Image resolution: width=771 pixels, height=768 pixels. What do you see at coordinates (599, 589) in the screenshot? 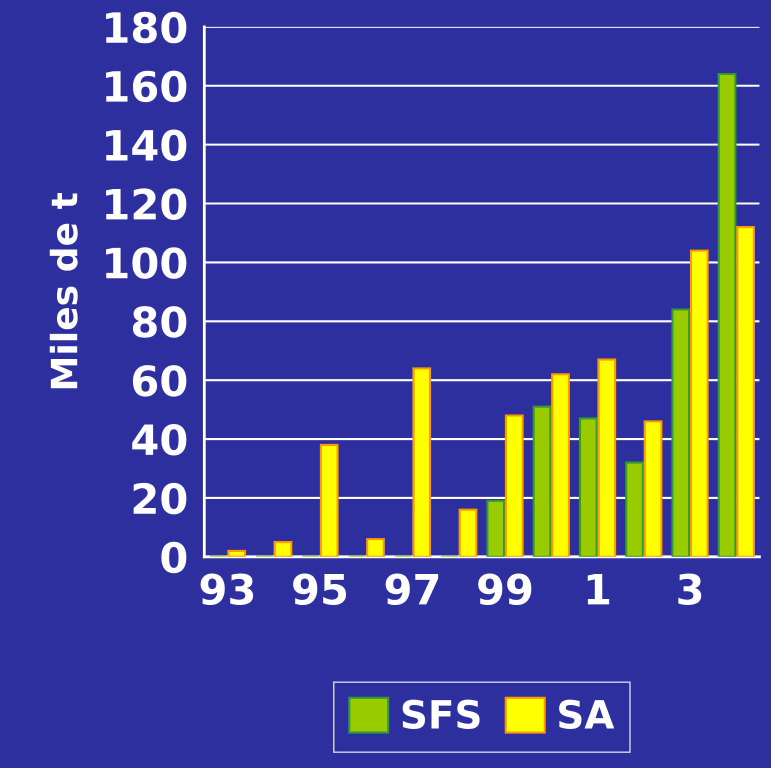
I see `x-tick-label: 1` at bounding box center [599, 589].